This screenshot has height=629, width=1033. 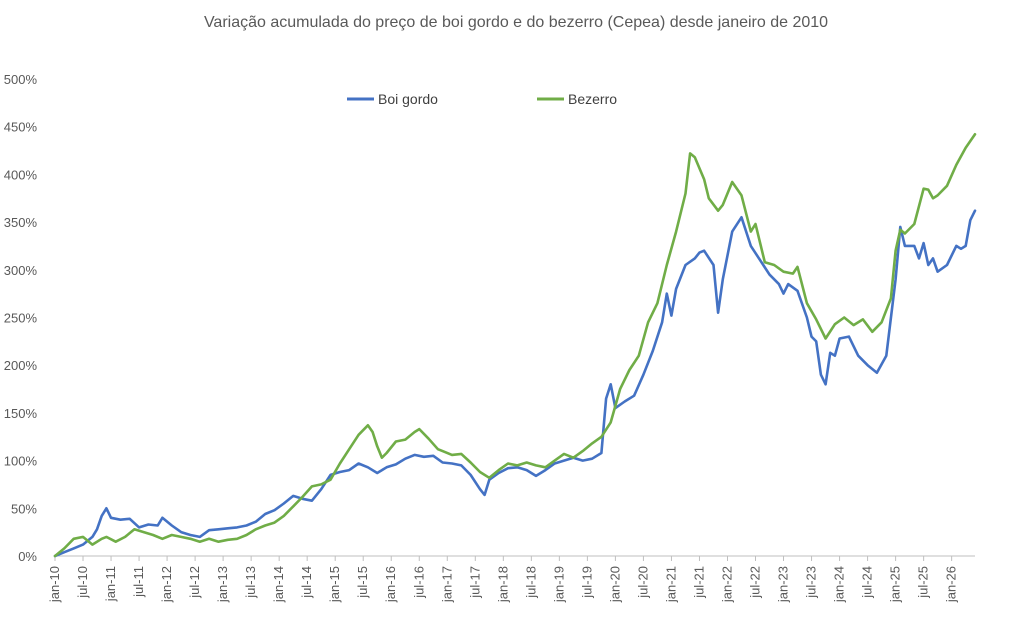 I want to click on y-tick-label: 450%, so click(x=21, y=127).